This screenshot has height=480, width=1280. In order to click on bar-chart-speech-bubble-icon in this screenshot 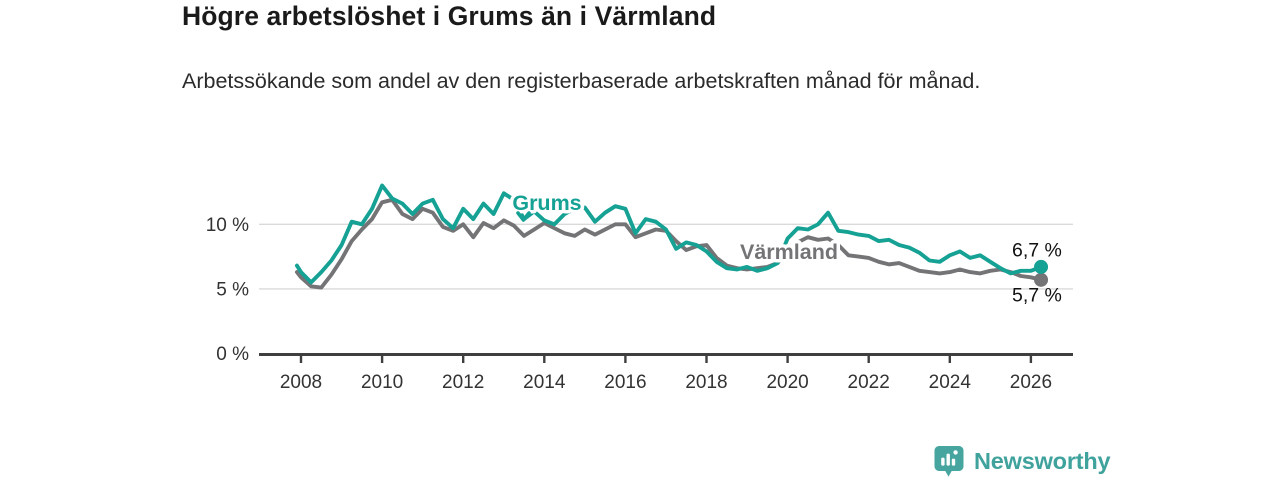, I will do `click(949, 461)`.